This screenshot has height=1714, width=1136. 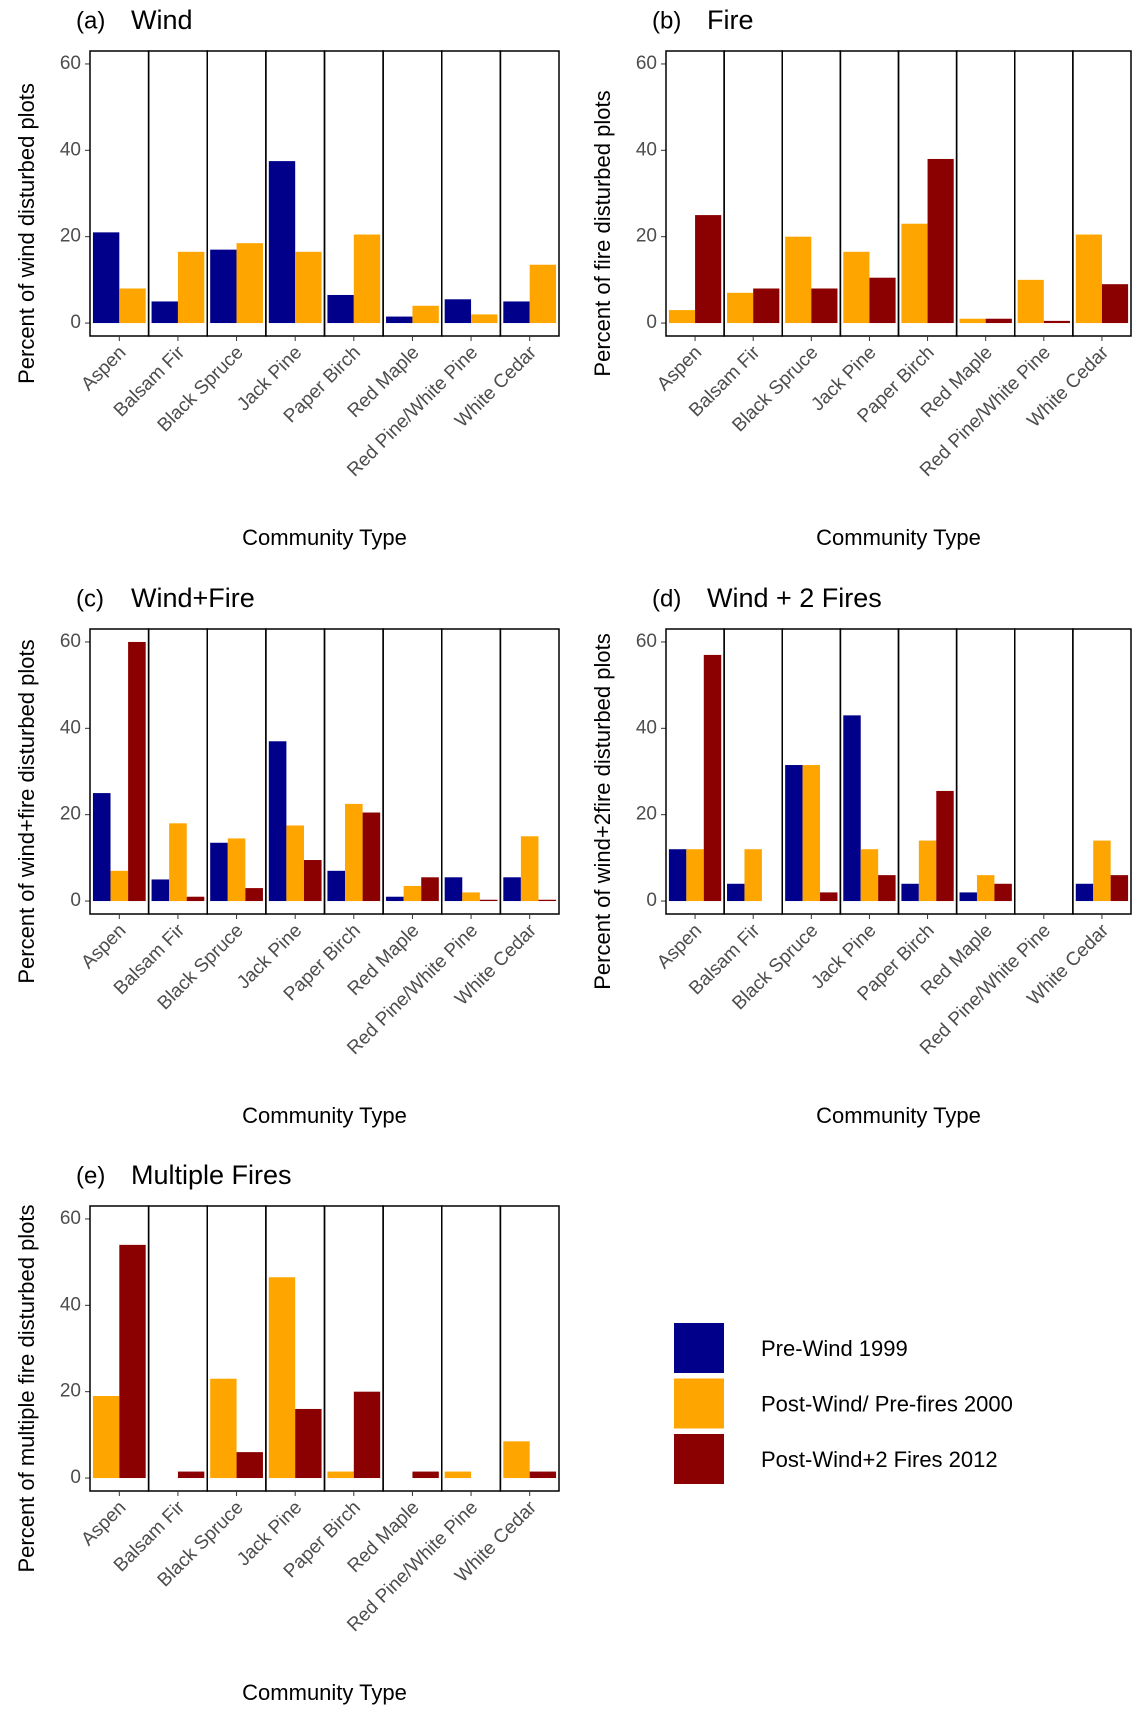 What do you see at coordinates (26, 1388) in the screenshot?
I see `y-axis-title: Percent of multiple fire disturbed plots` at bounding box center [26, 1388].